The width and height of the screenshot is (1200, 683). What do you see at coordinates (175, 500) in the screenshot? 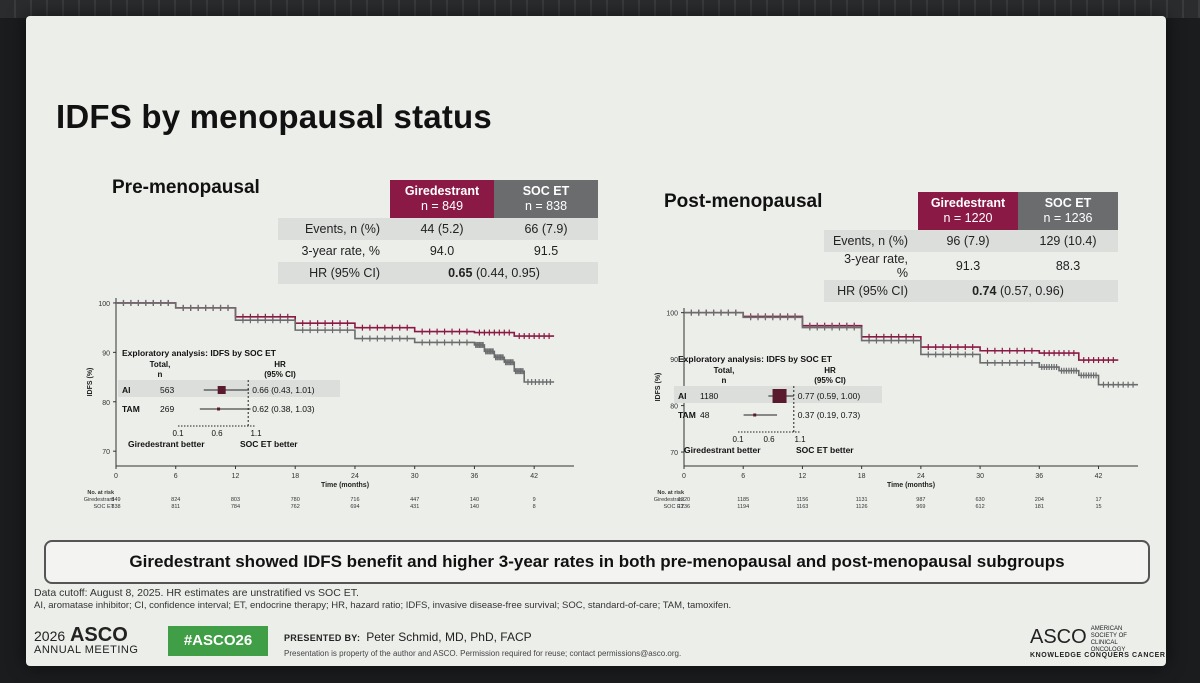
I see `risk-value: 824` at bounding box center [175, 500].